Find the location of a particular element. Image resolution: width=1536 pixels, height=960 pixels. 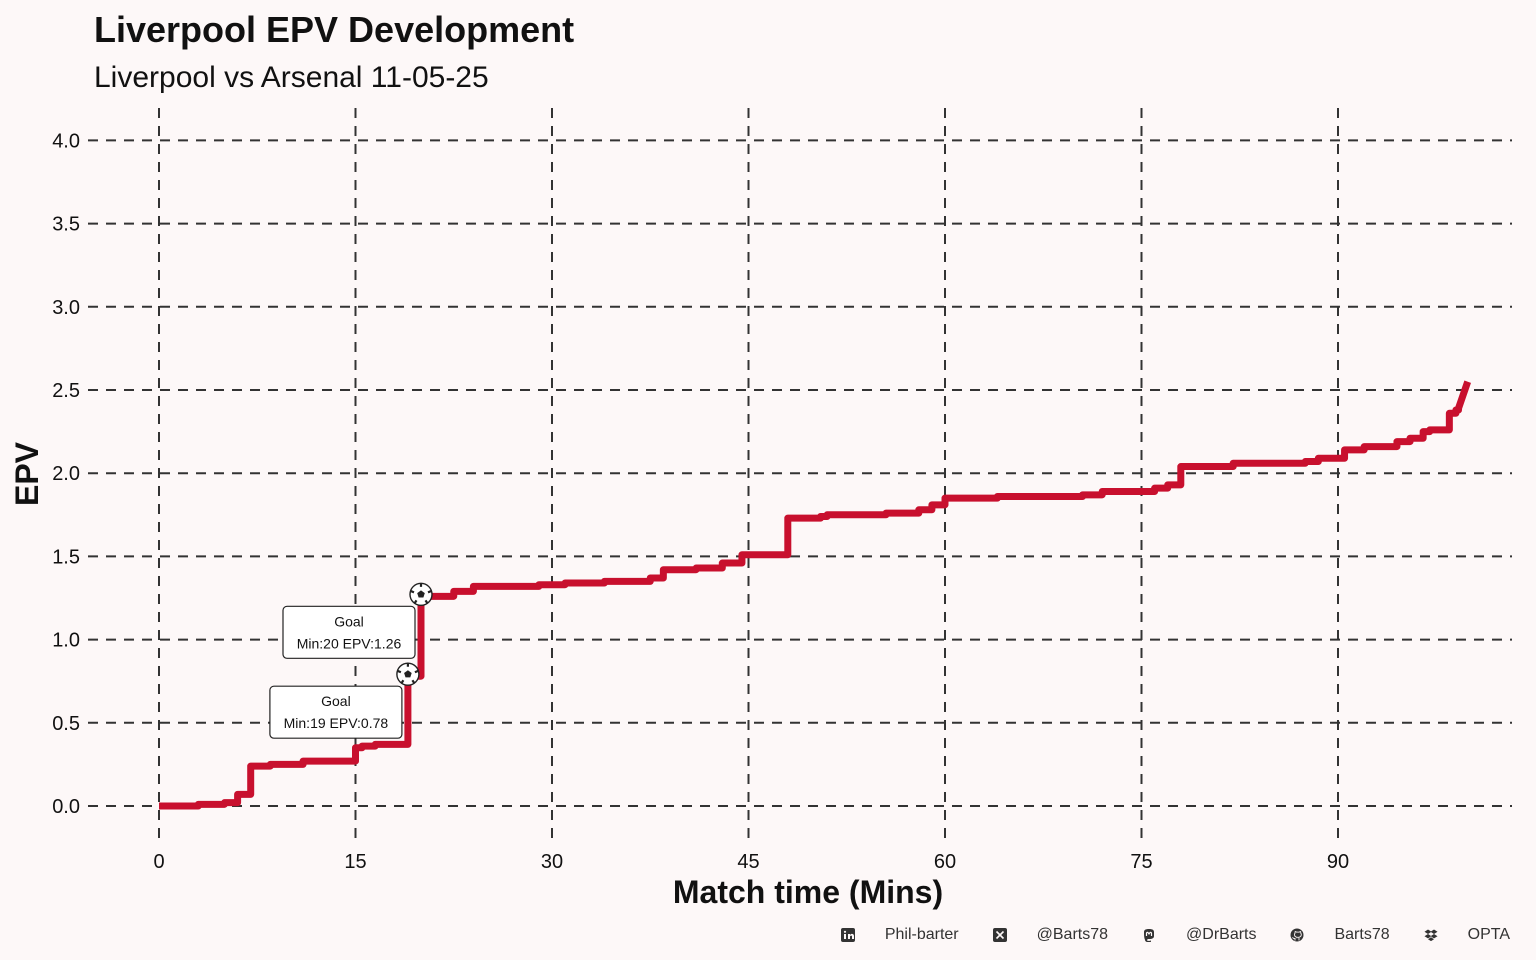

y-tick-label: 0.5 is located at coordinates (66, 724).